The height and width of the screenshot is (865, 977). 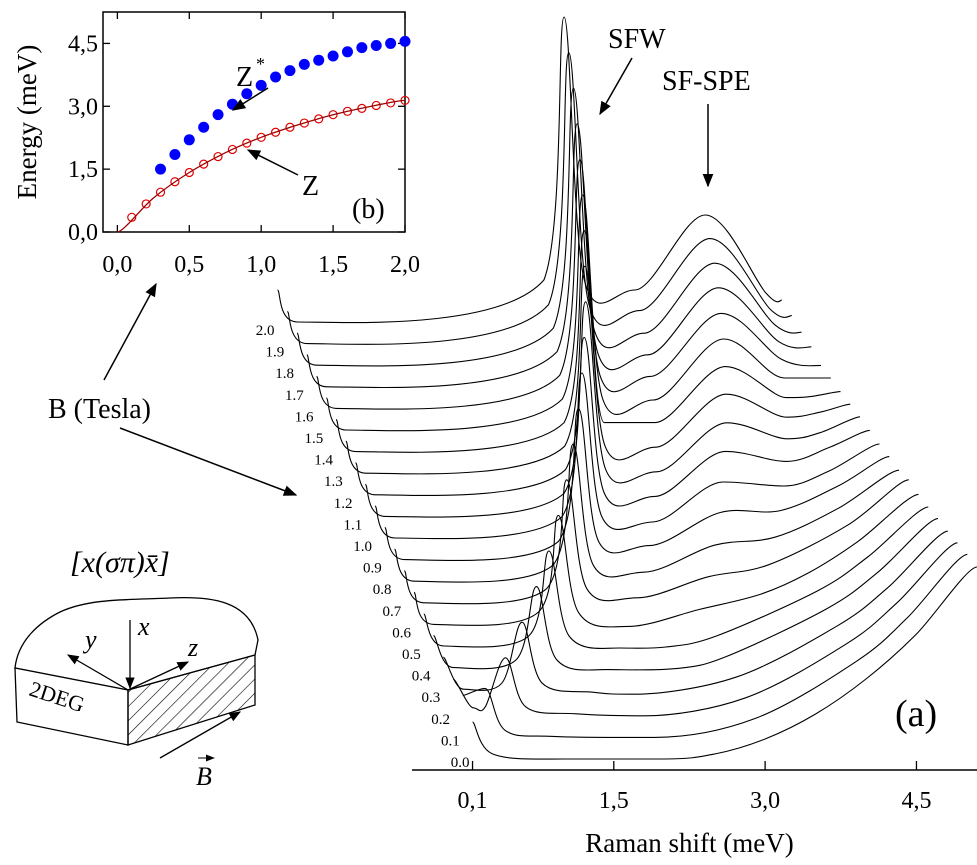 What do you see at coordinates (689, 843) in the screenshot?
I see `x-axis-label: Raman shift (meV)` at bounding box center [689, 843].